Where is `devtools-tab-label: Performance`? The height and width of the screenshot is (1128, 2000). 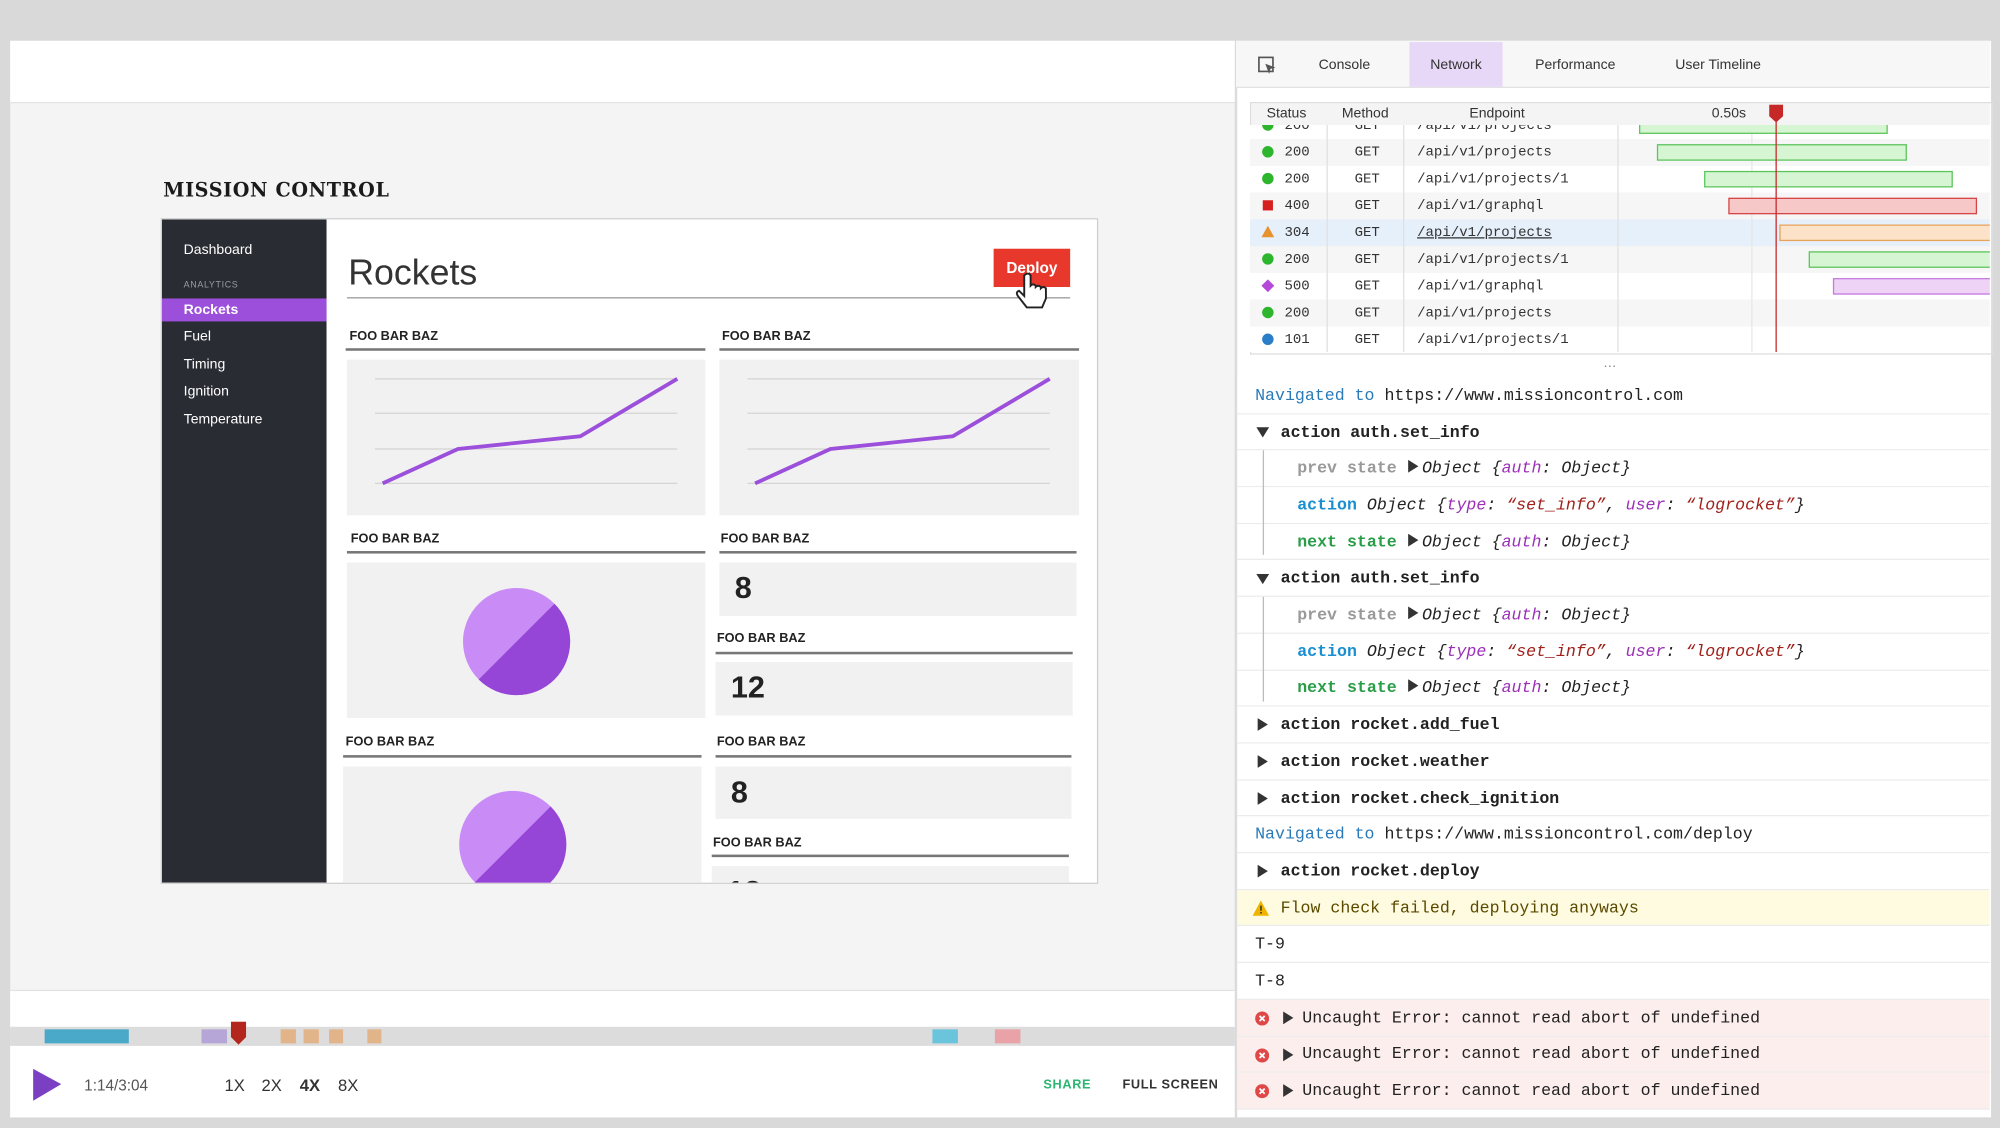 devtools-tab-label: Performance is located at coordinates (1575, 64).